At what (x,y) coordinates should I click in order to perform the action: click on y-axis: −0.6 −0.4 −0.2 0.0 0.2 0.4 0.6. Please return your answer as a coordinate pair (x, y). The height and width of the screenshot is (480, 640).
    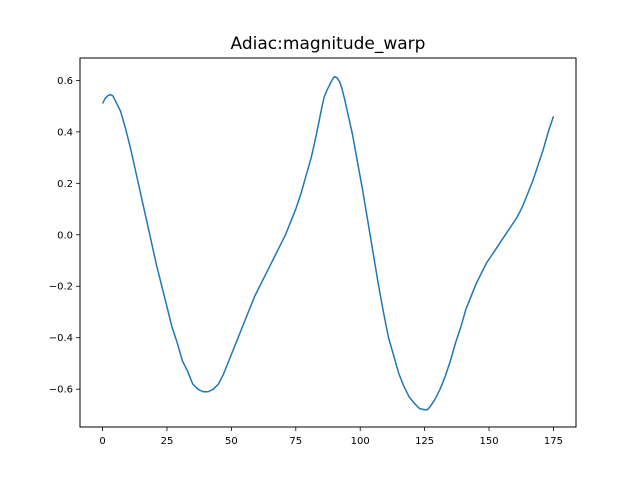
    Looking at the image, I should click on (64, 236).